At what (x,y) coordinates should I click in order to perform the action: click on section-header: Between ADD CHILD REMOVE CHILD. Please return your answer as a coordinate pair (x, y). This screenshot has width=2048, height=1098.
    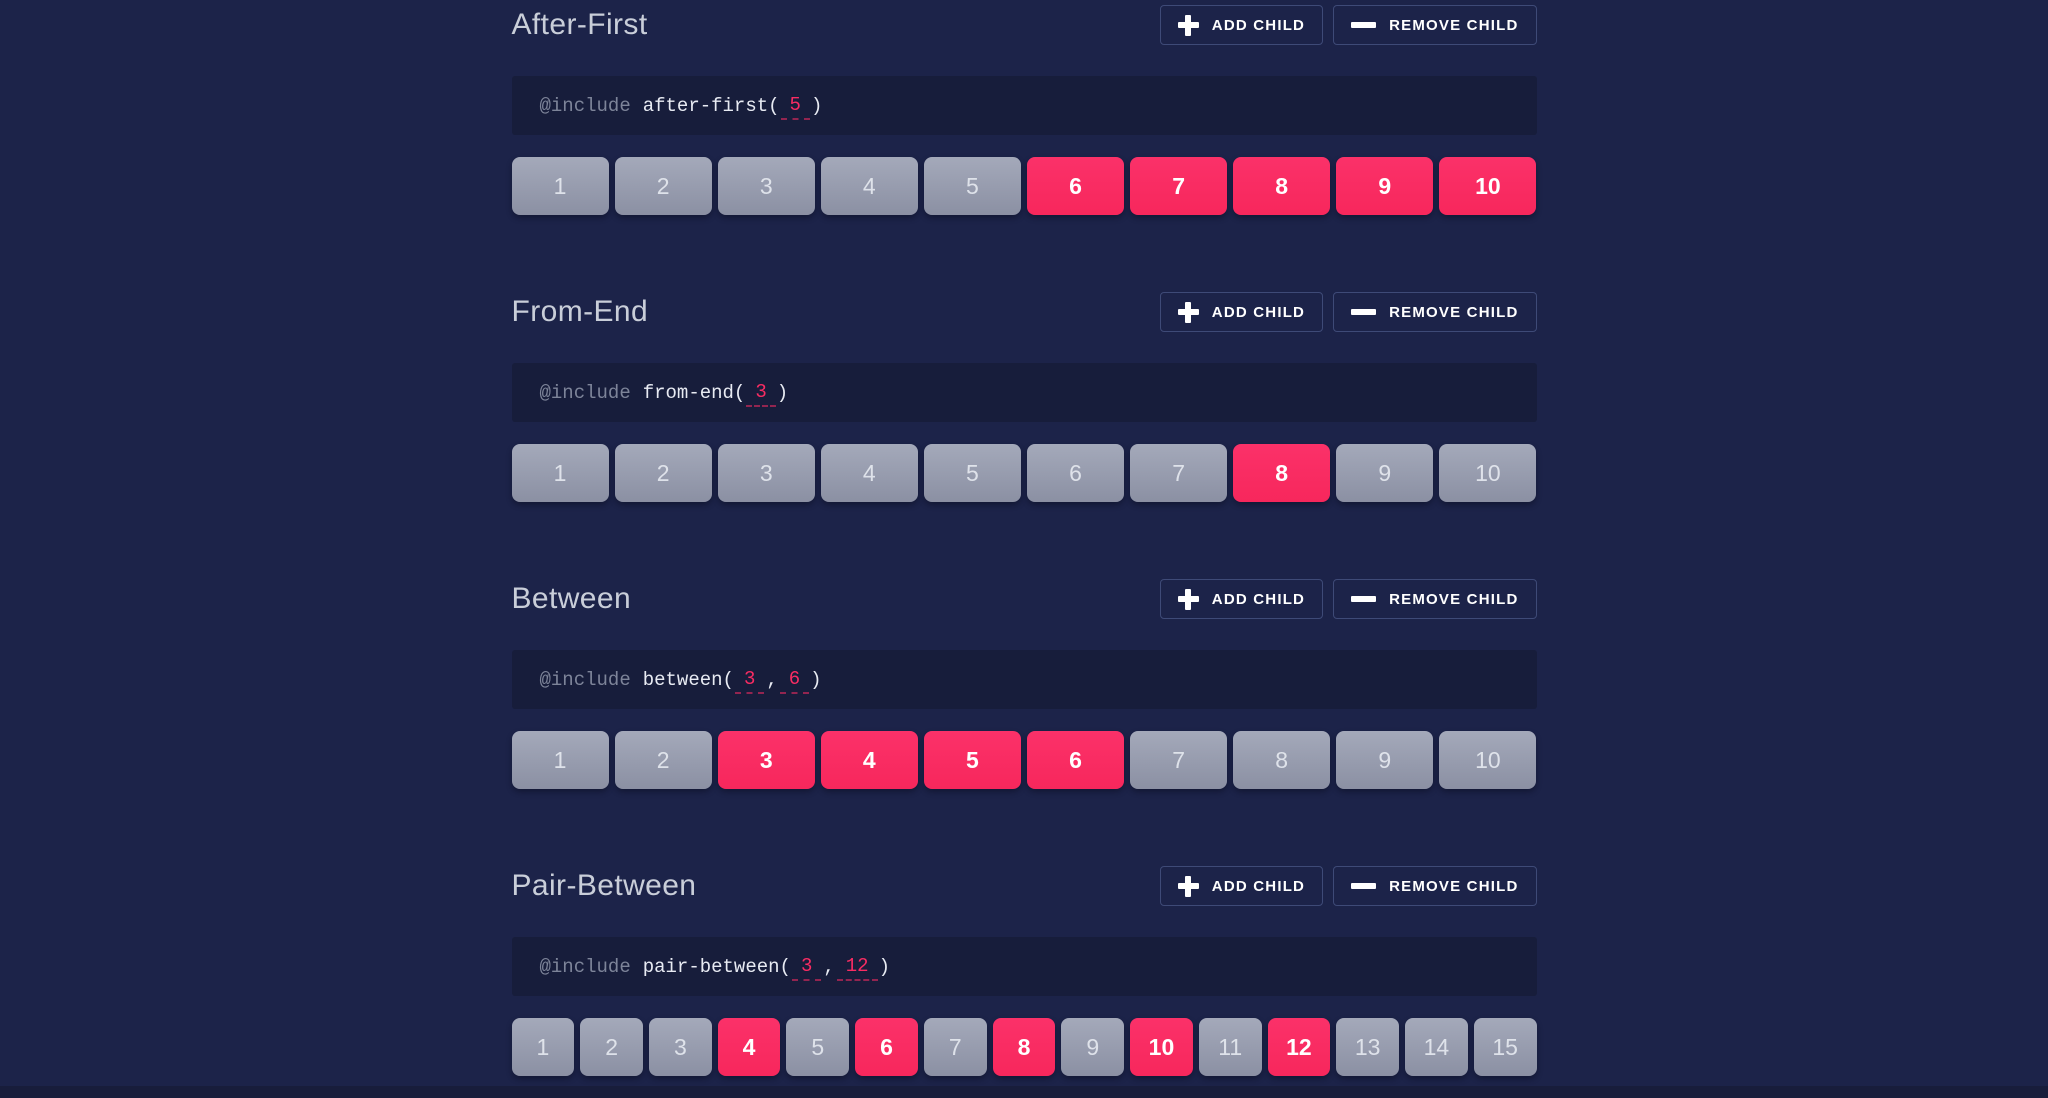
    Looking at the image, I should click on (1024, 599).